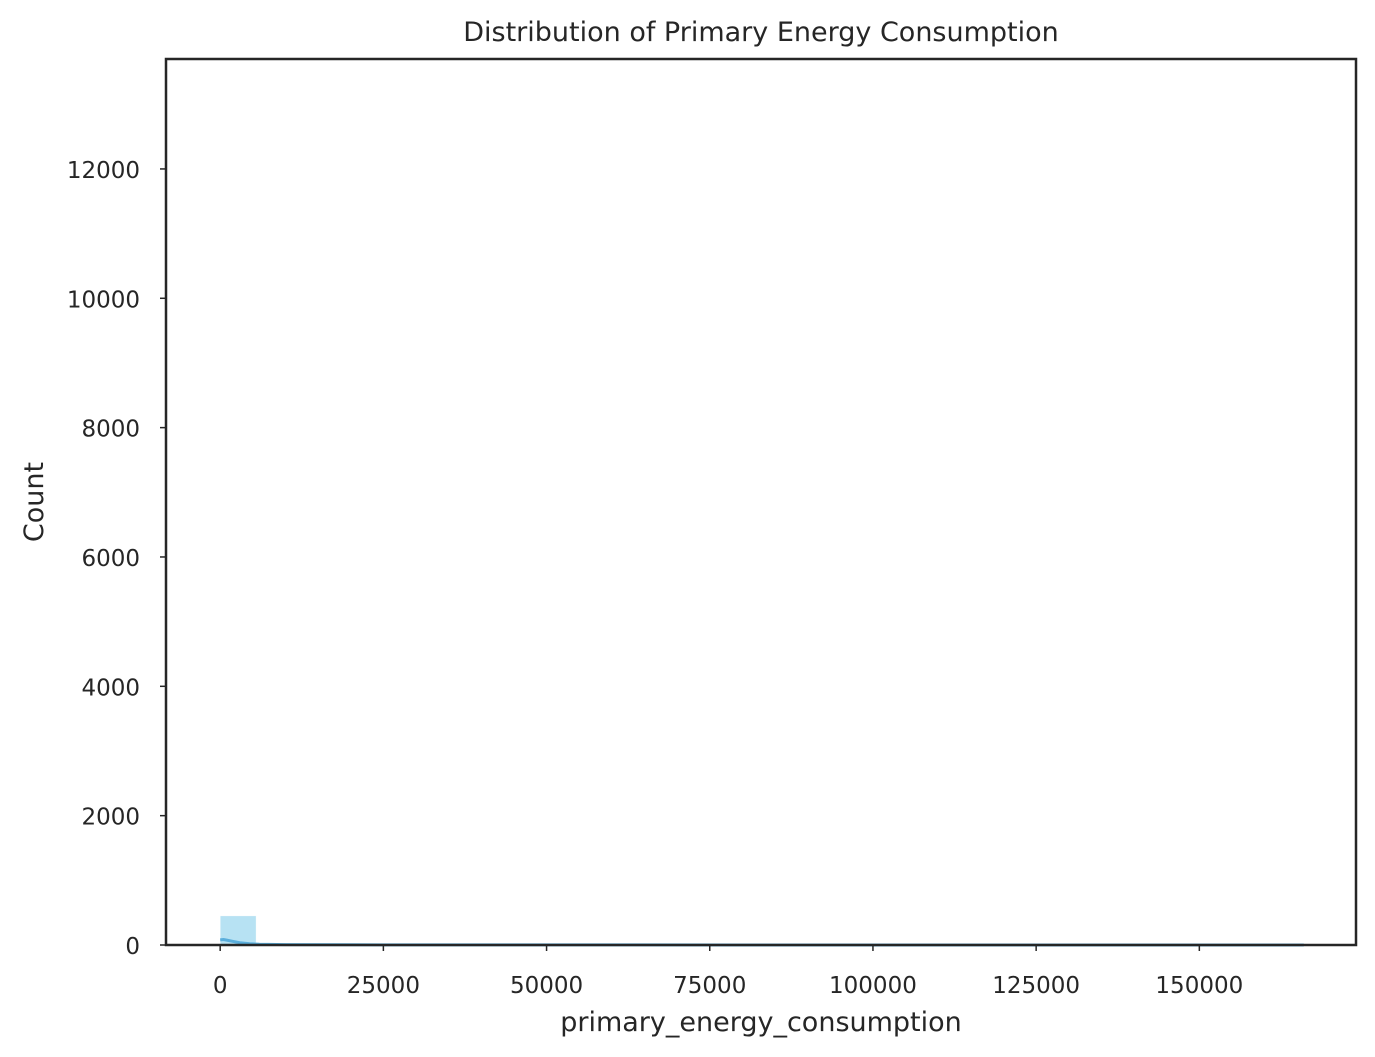  What do you see at coordinates (1036, 986) in the screenshot?
I see `x-tick-label: 125000` at bounding box center [1036, 986].